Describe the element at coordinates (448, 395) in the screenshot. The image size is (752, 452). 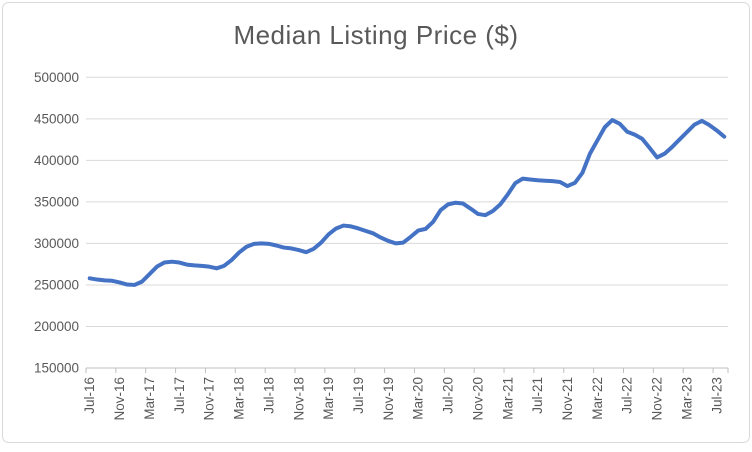
I see `x-tick-label: Jul-20` at that location.